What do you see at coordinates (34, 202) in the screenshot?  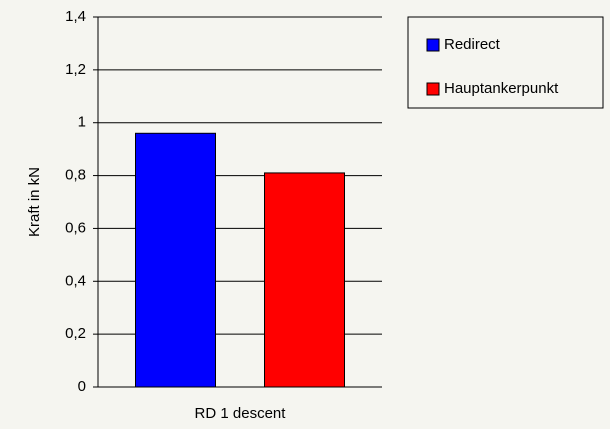 I see `y-axis-title: Kraft in kN` at bounding box center [34, 202].